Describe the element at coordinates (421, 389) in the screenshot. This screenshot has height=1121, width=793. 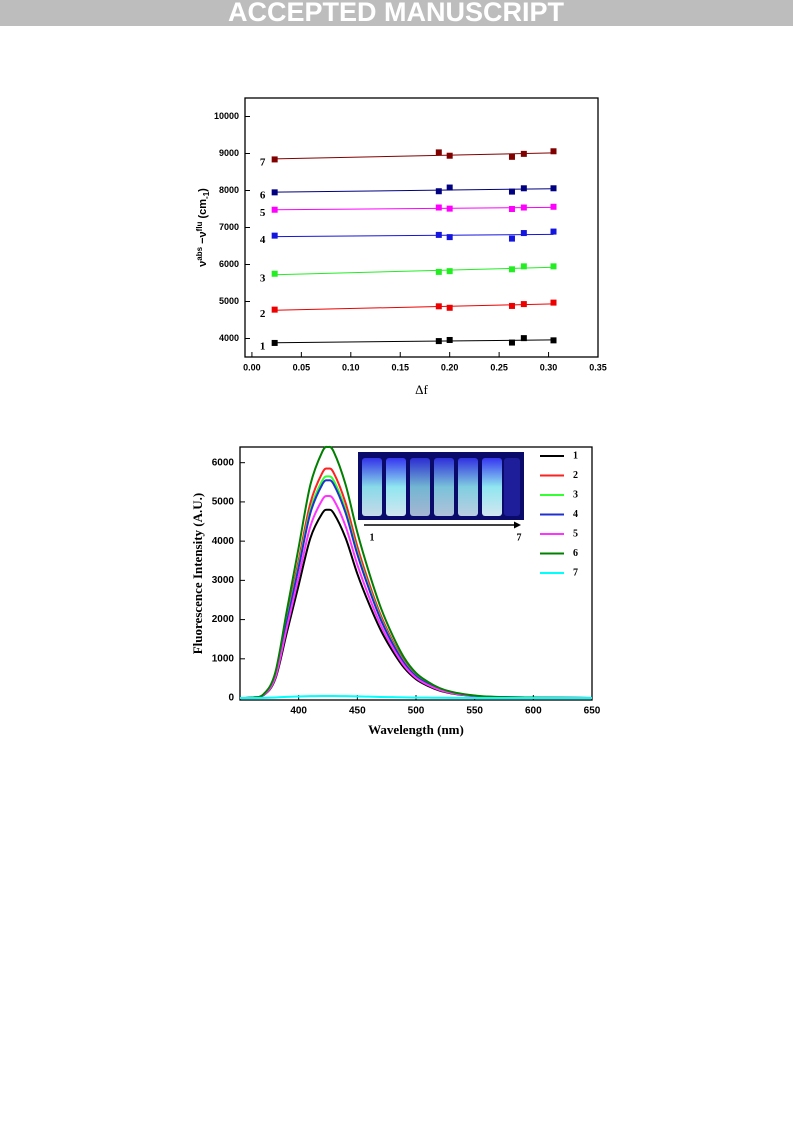
I see `x-axis-title: Δf` at that location.